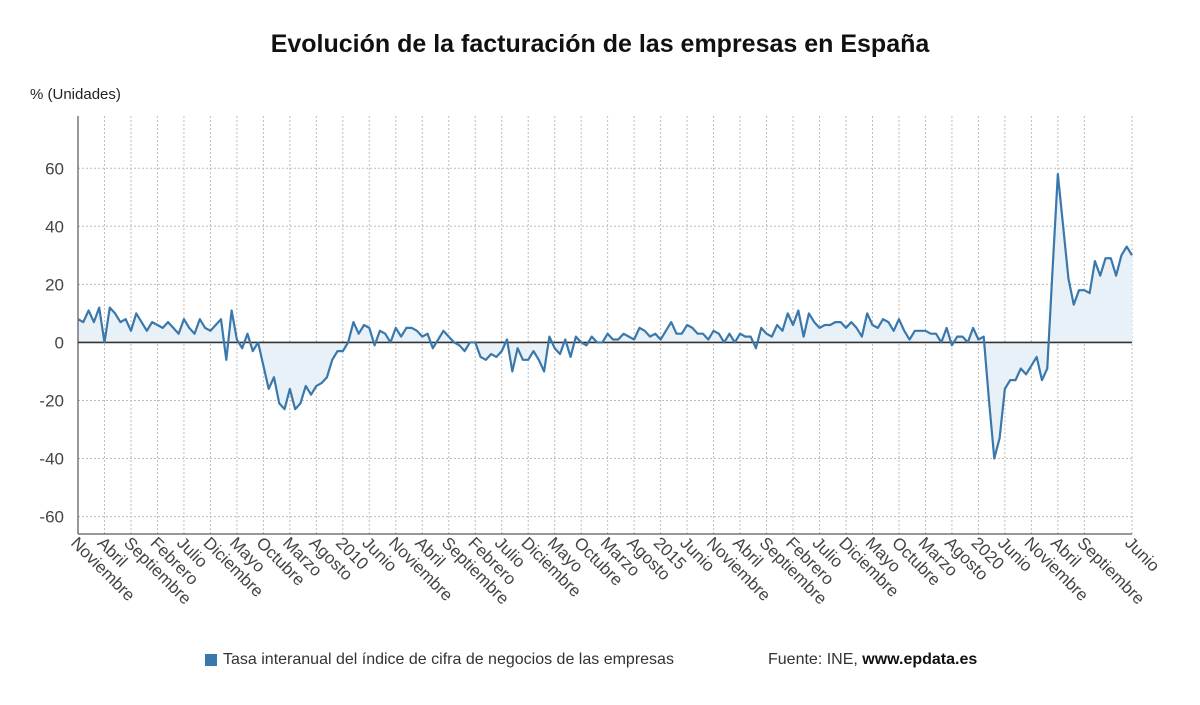 This screenshot has height=705, width=1200. I want to click on x-tick-label: Junio, so click(1142, 554).